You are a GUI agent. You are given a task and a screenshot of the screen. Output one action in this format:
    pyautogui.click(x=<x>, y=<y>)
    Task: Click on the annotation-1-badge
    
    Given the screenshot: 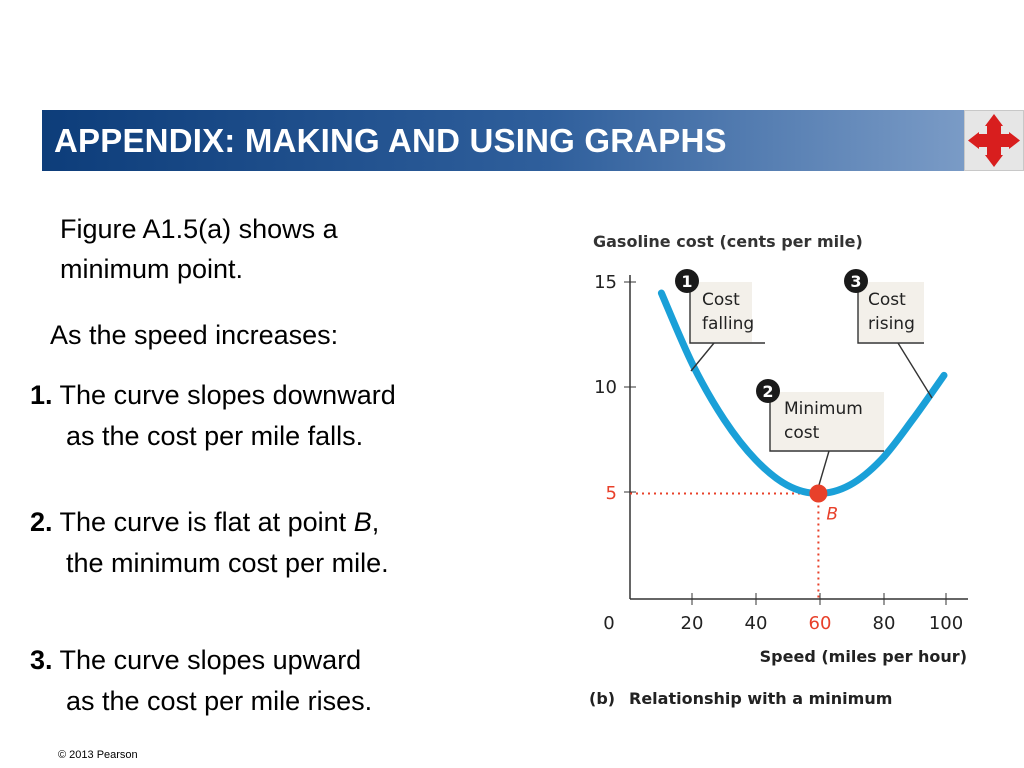 What is the action you would take?
    pyautogui.click(x=687, y=281)
    